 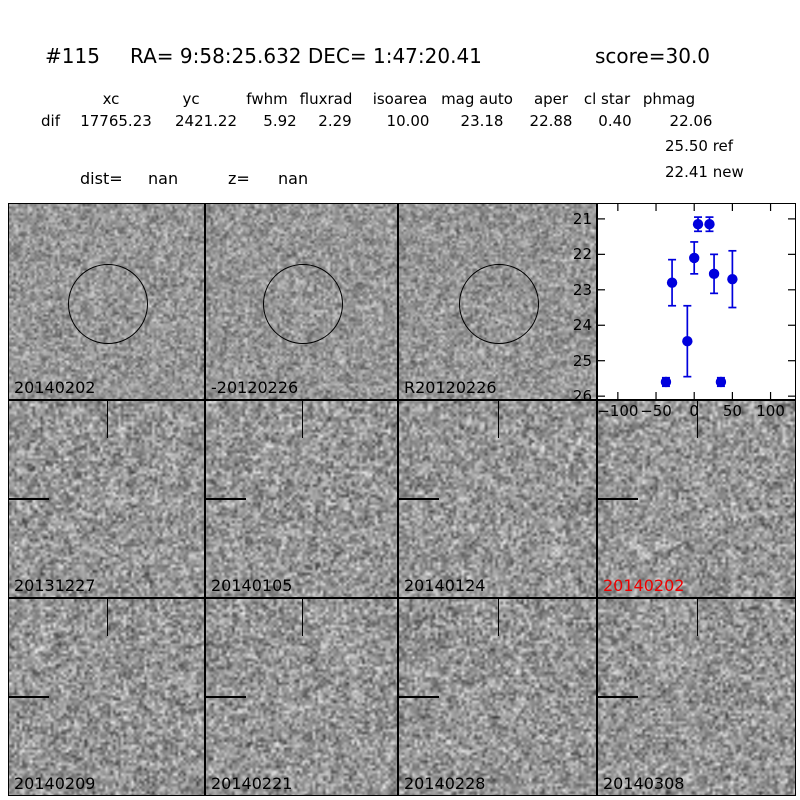 What do you see at coordinates (267, 99) in the screenshot?
I see `col-header-fwhm: fwhm` at bounding box center [267, 99].